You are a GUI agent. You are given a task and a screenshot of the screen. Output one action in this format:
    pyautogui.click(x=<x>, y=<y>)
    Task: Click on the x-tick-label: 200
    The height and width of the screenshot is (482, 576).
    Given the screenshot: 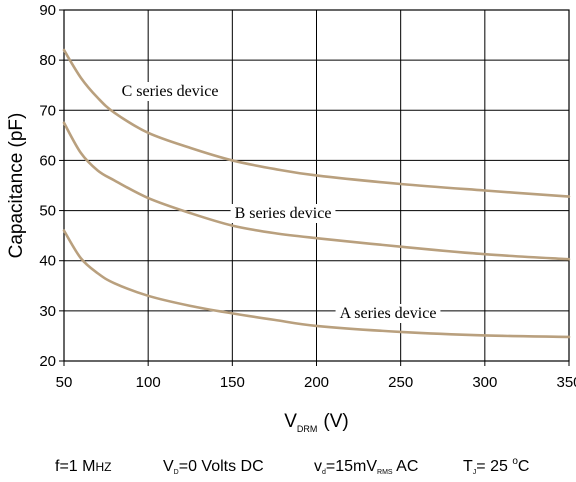 What is the action you would take?
    pyautogui.click(x=316, y=382)
    